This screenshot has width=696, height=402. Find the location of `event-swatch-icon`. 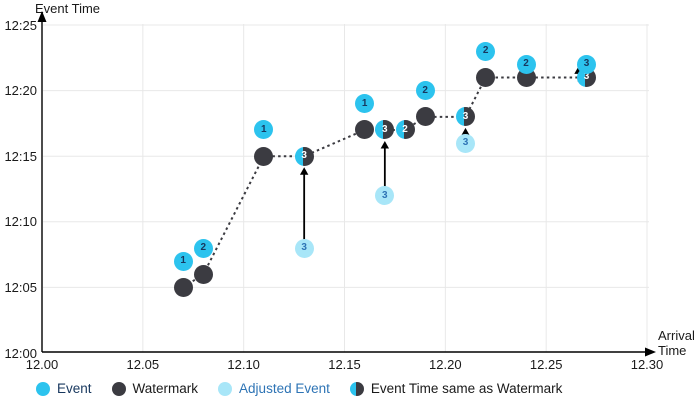

event-swatch-icon is located at coordinates (43, 388).